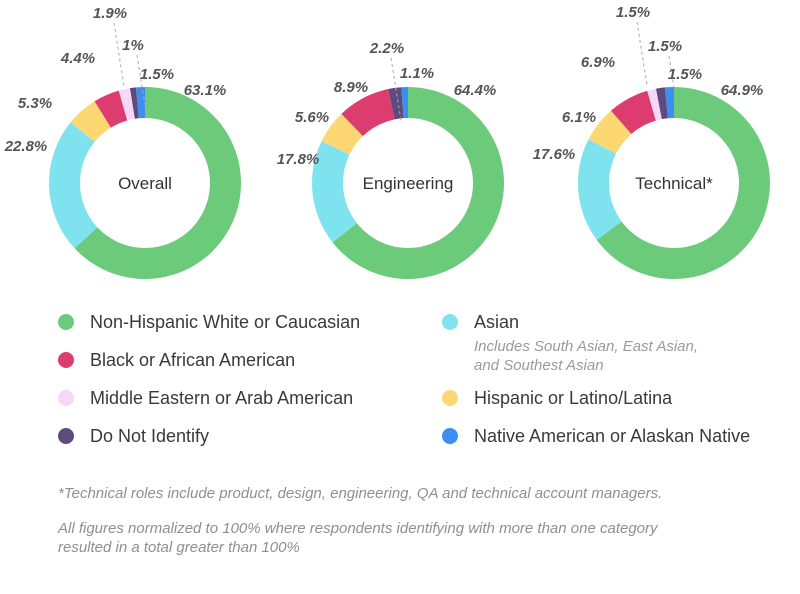 The height and width of the screenshot is (594, 800). I want to click on legend-label-middle-eastern: Middle Eastern or Arab American, so click(222, 398).